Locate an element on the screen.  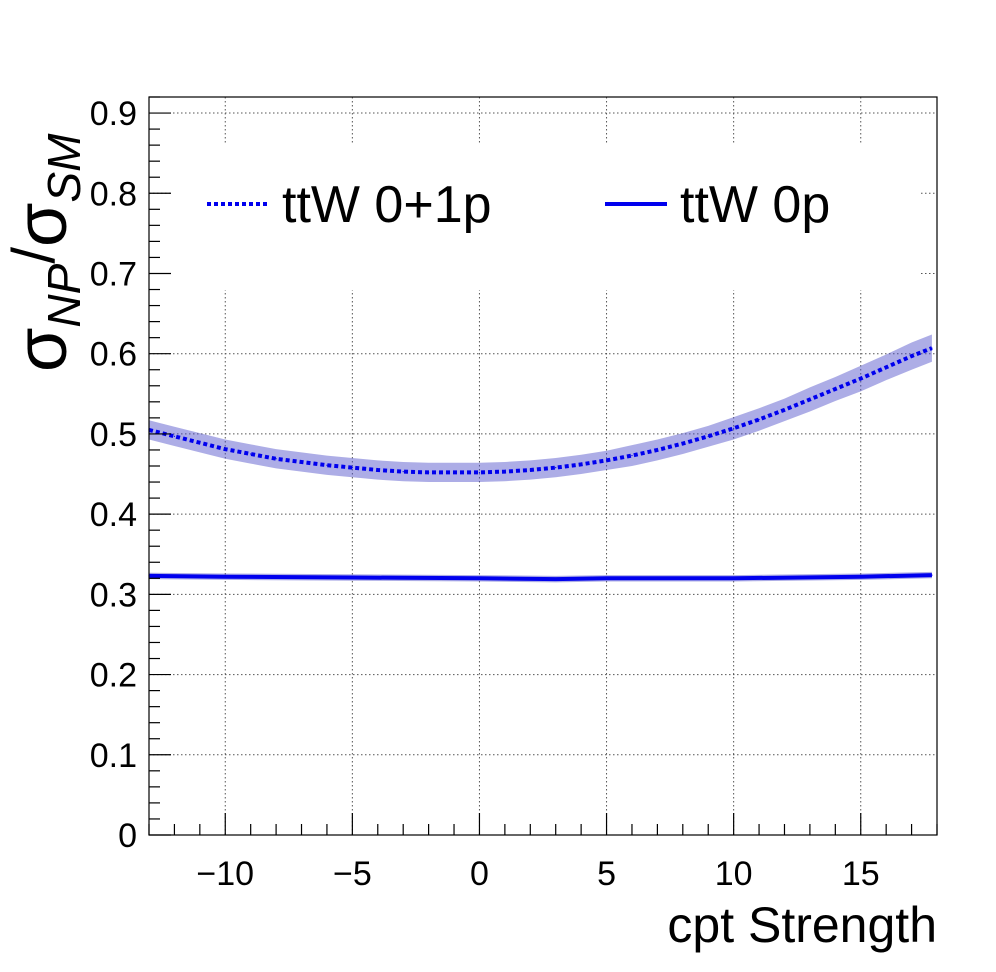
legend-background is located at coordinates (545, 217).